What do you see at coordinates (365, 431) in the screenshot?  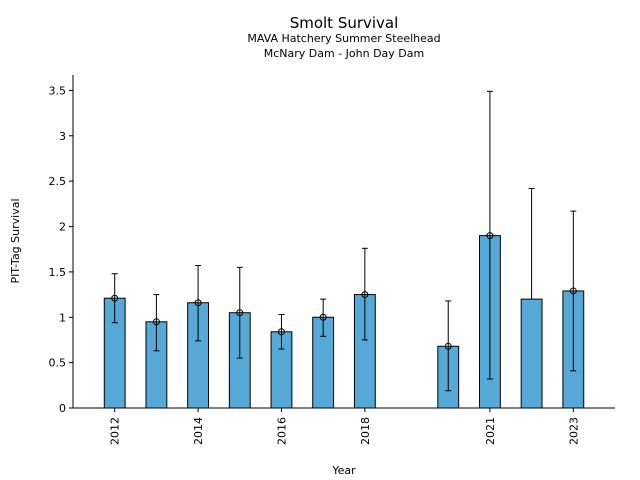 I see `x-tick-label-3: 2018` at bounding box center [365, 431].